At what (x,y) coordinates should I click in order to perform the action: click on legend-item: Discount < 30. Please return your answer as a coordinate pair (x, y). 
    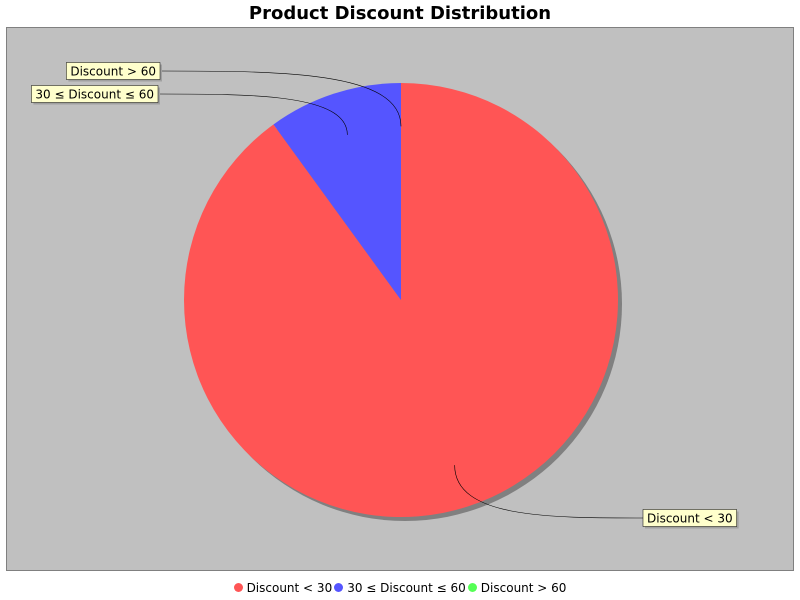
    Looking at the image, I should click on (283, 588).